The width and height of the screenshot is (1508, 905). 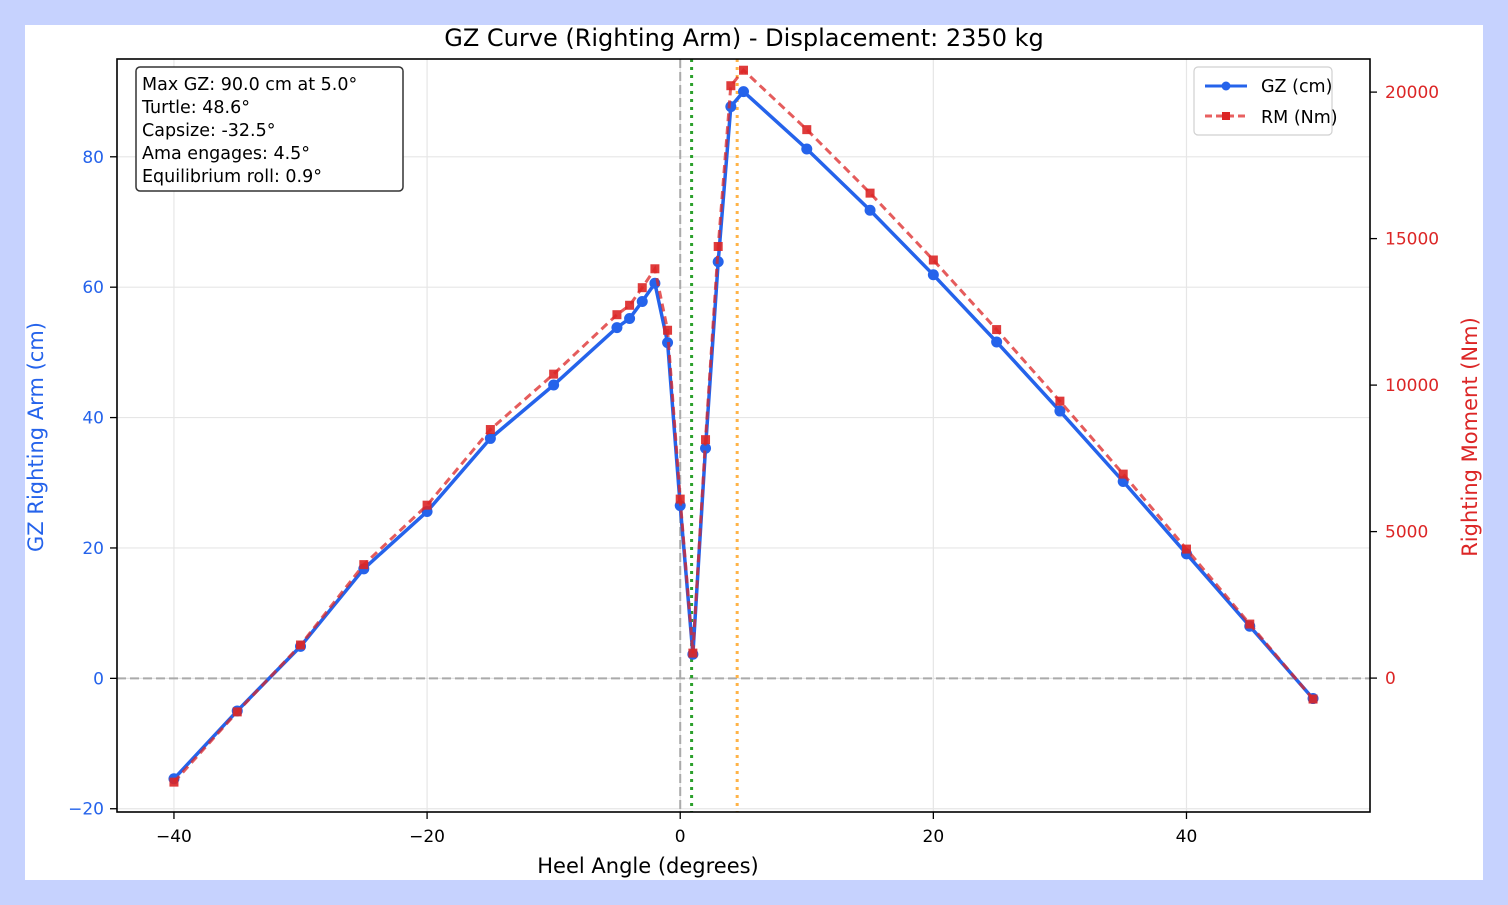 What do you see at coordinates (249, 85) in the screenshot?
I see `max-gz-text: Max GZ: 90.0 cm at 5.0°` at bounding box center [249, 85].